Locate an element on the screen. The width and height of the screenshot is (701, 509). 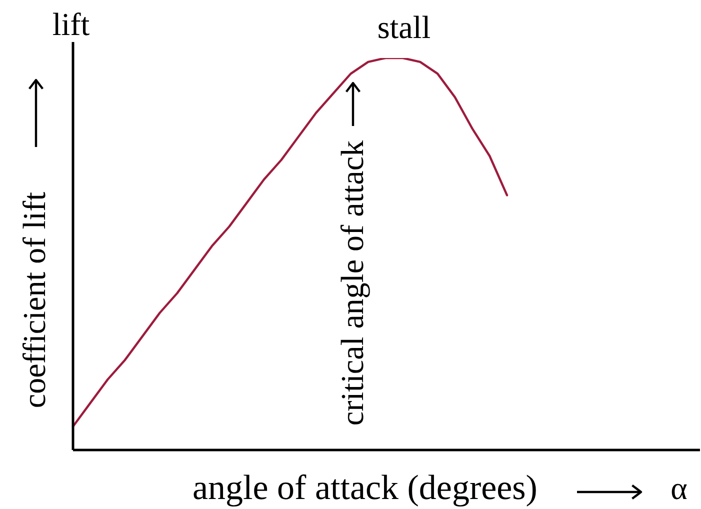
annotation: critical angle of attack is located at coordinates (352, 283).